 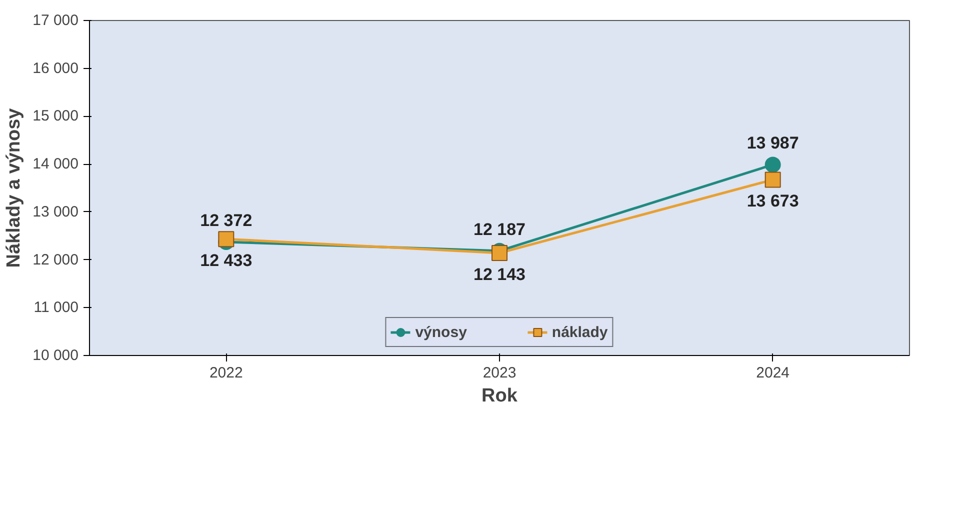 I want to click on legend-label: výnosy, so click(x=441, y=332).